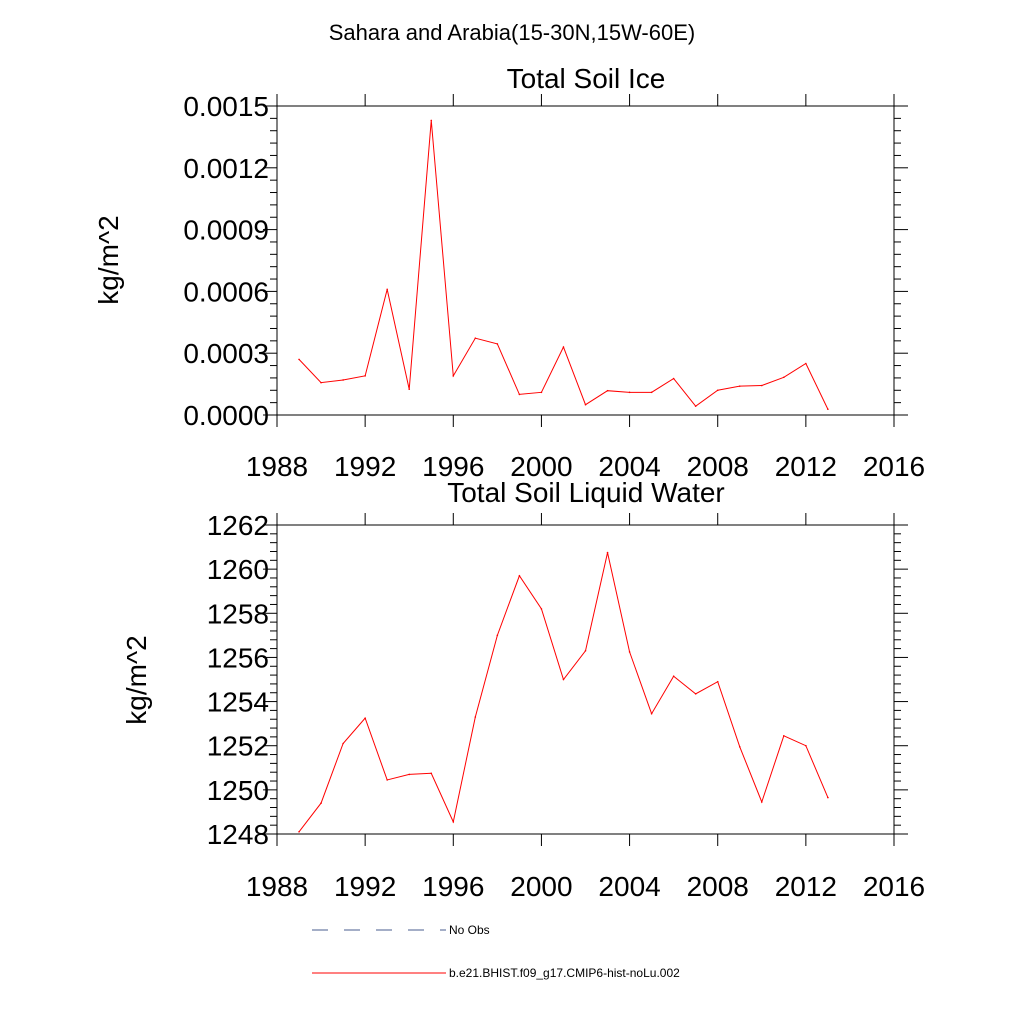 Image resolution: width=1024 pixels, height=1024 pixels. I want to click on series-line-soil-liquid-water, so click(563, 692).